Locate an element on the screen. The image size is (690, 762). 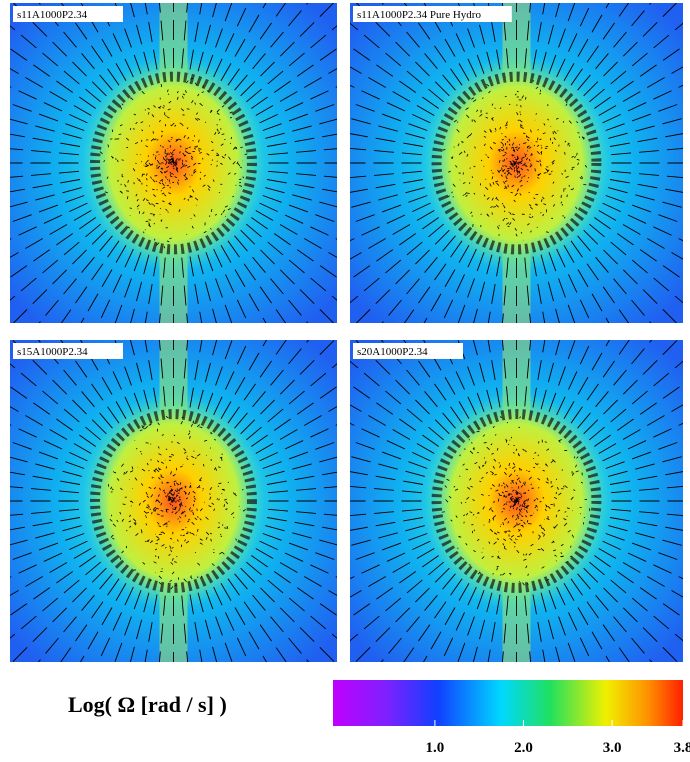
panel-label: s15A1000P2.34 is located at coordinates (52, 352).